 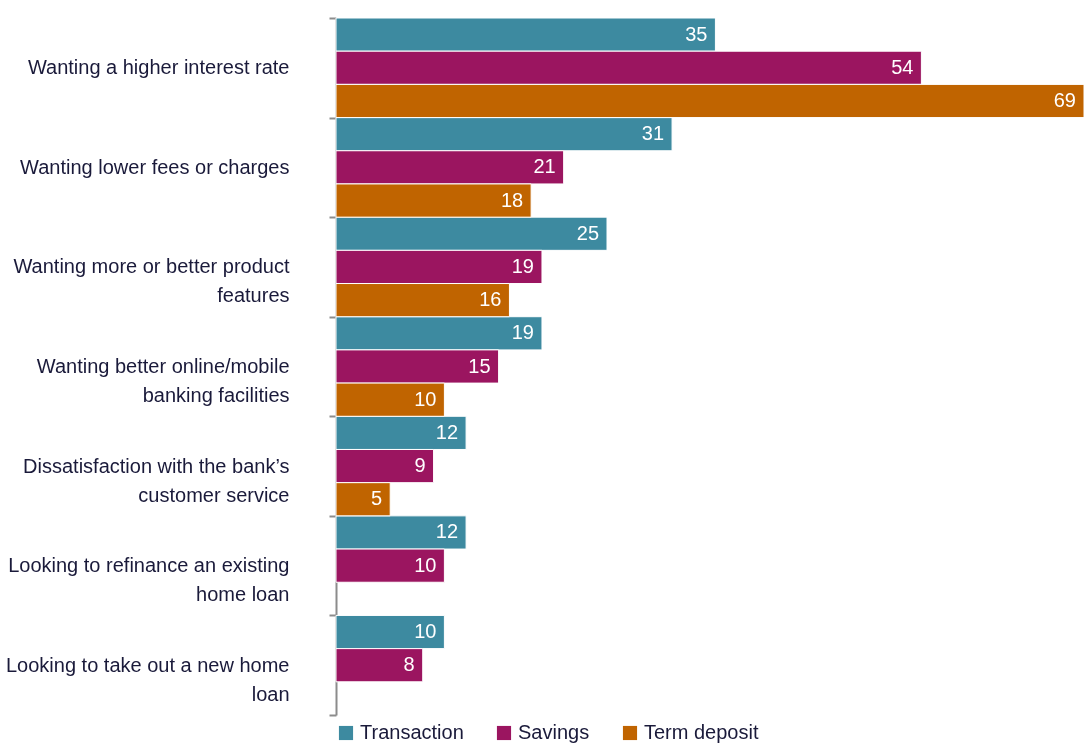 What do you see at coordinates (554, 732) in the screenshot?
I see `legend-label: Savings` at bounding box center [554, 732].